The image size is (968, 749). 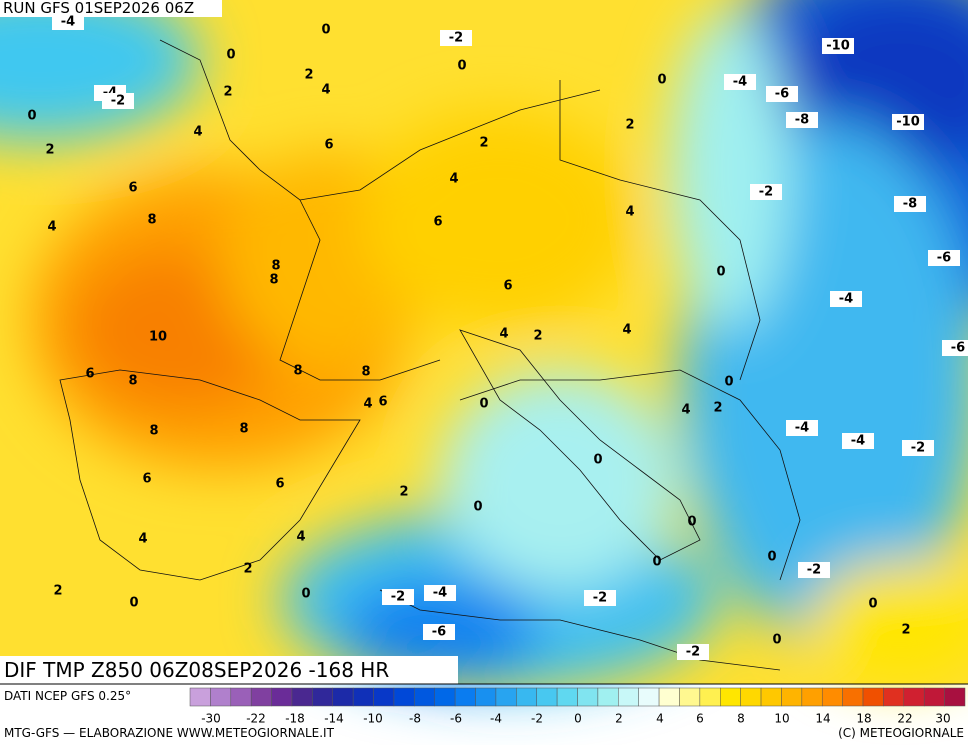 I want to click on colorbar-tick-label: 6, so click(x=700, y=719).